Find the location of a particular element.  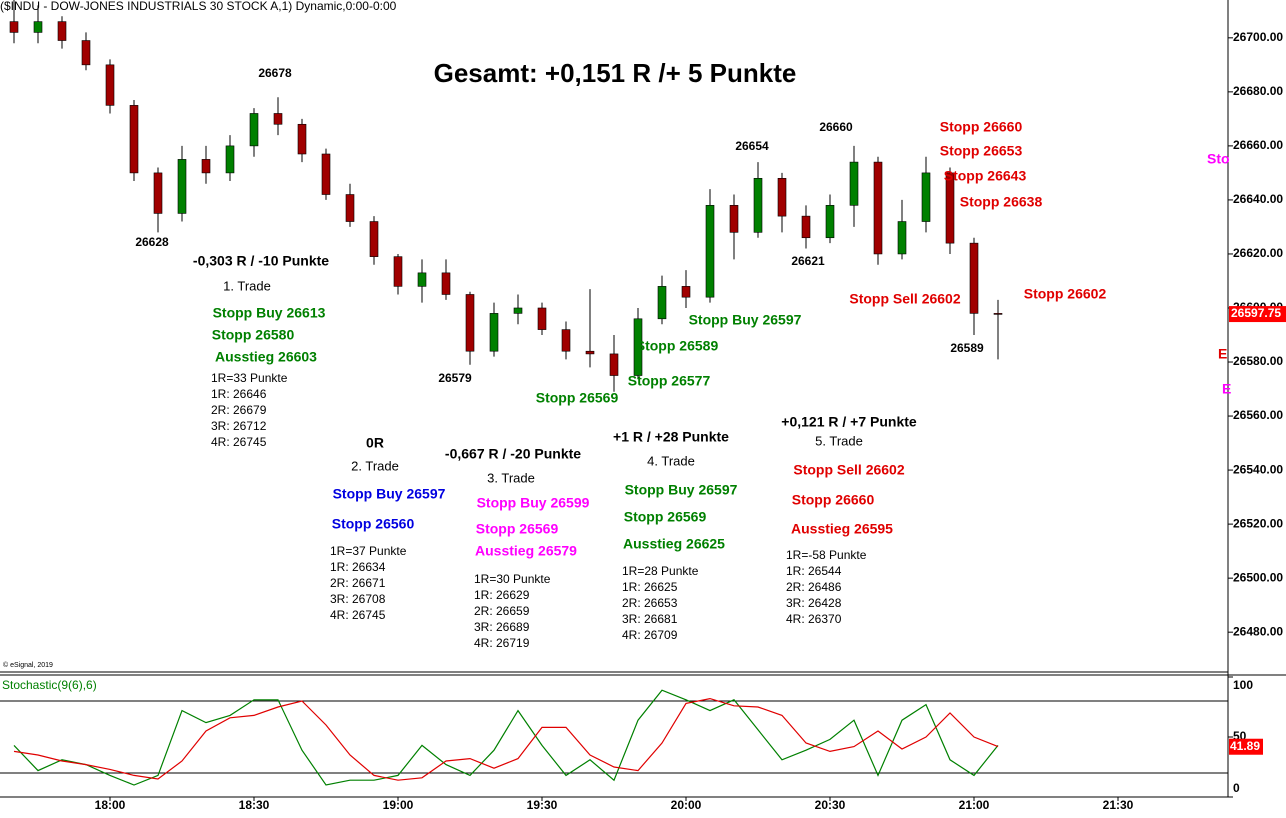

trade-order: Ausstieg 26579 is located at coordinates (526, 551).